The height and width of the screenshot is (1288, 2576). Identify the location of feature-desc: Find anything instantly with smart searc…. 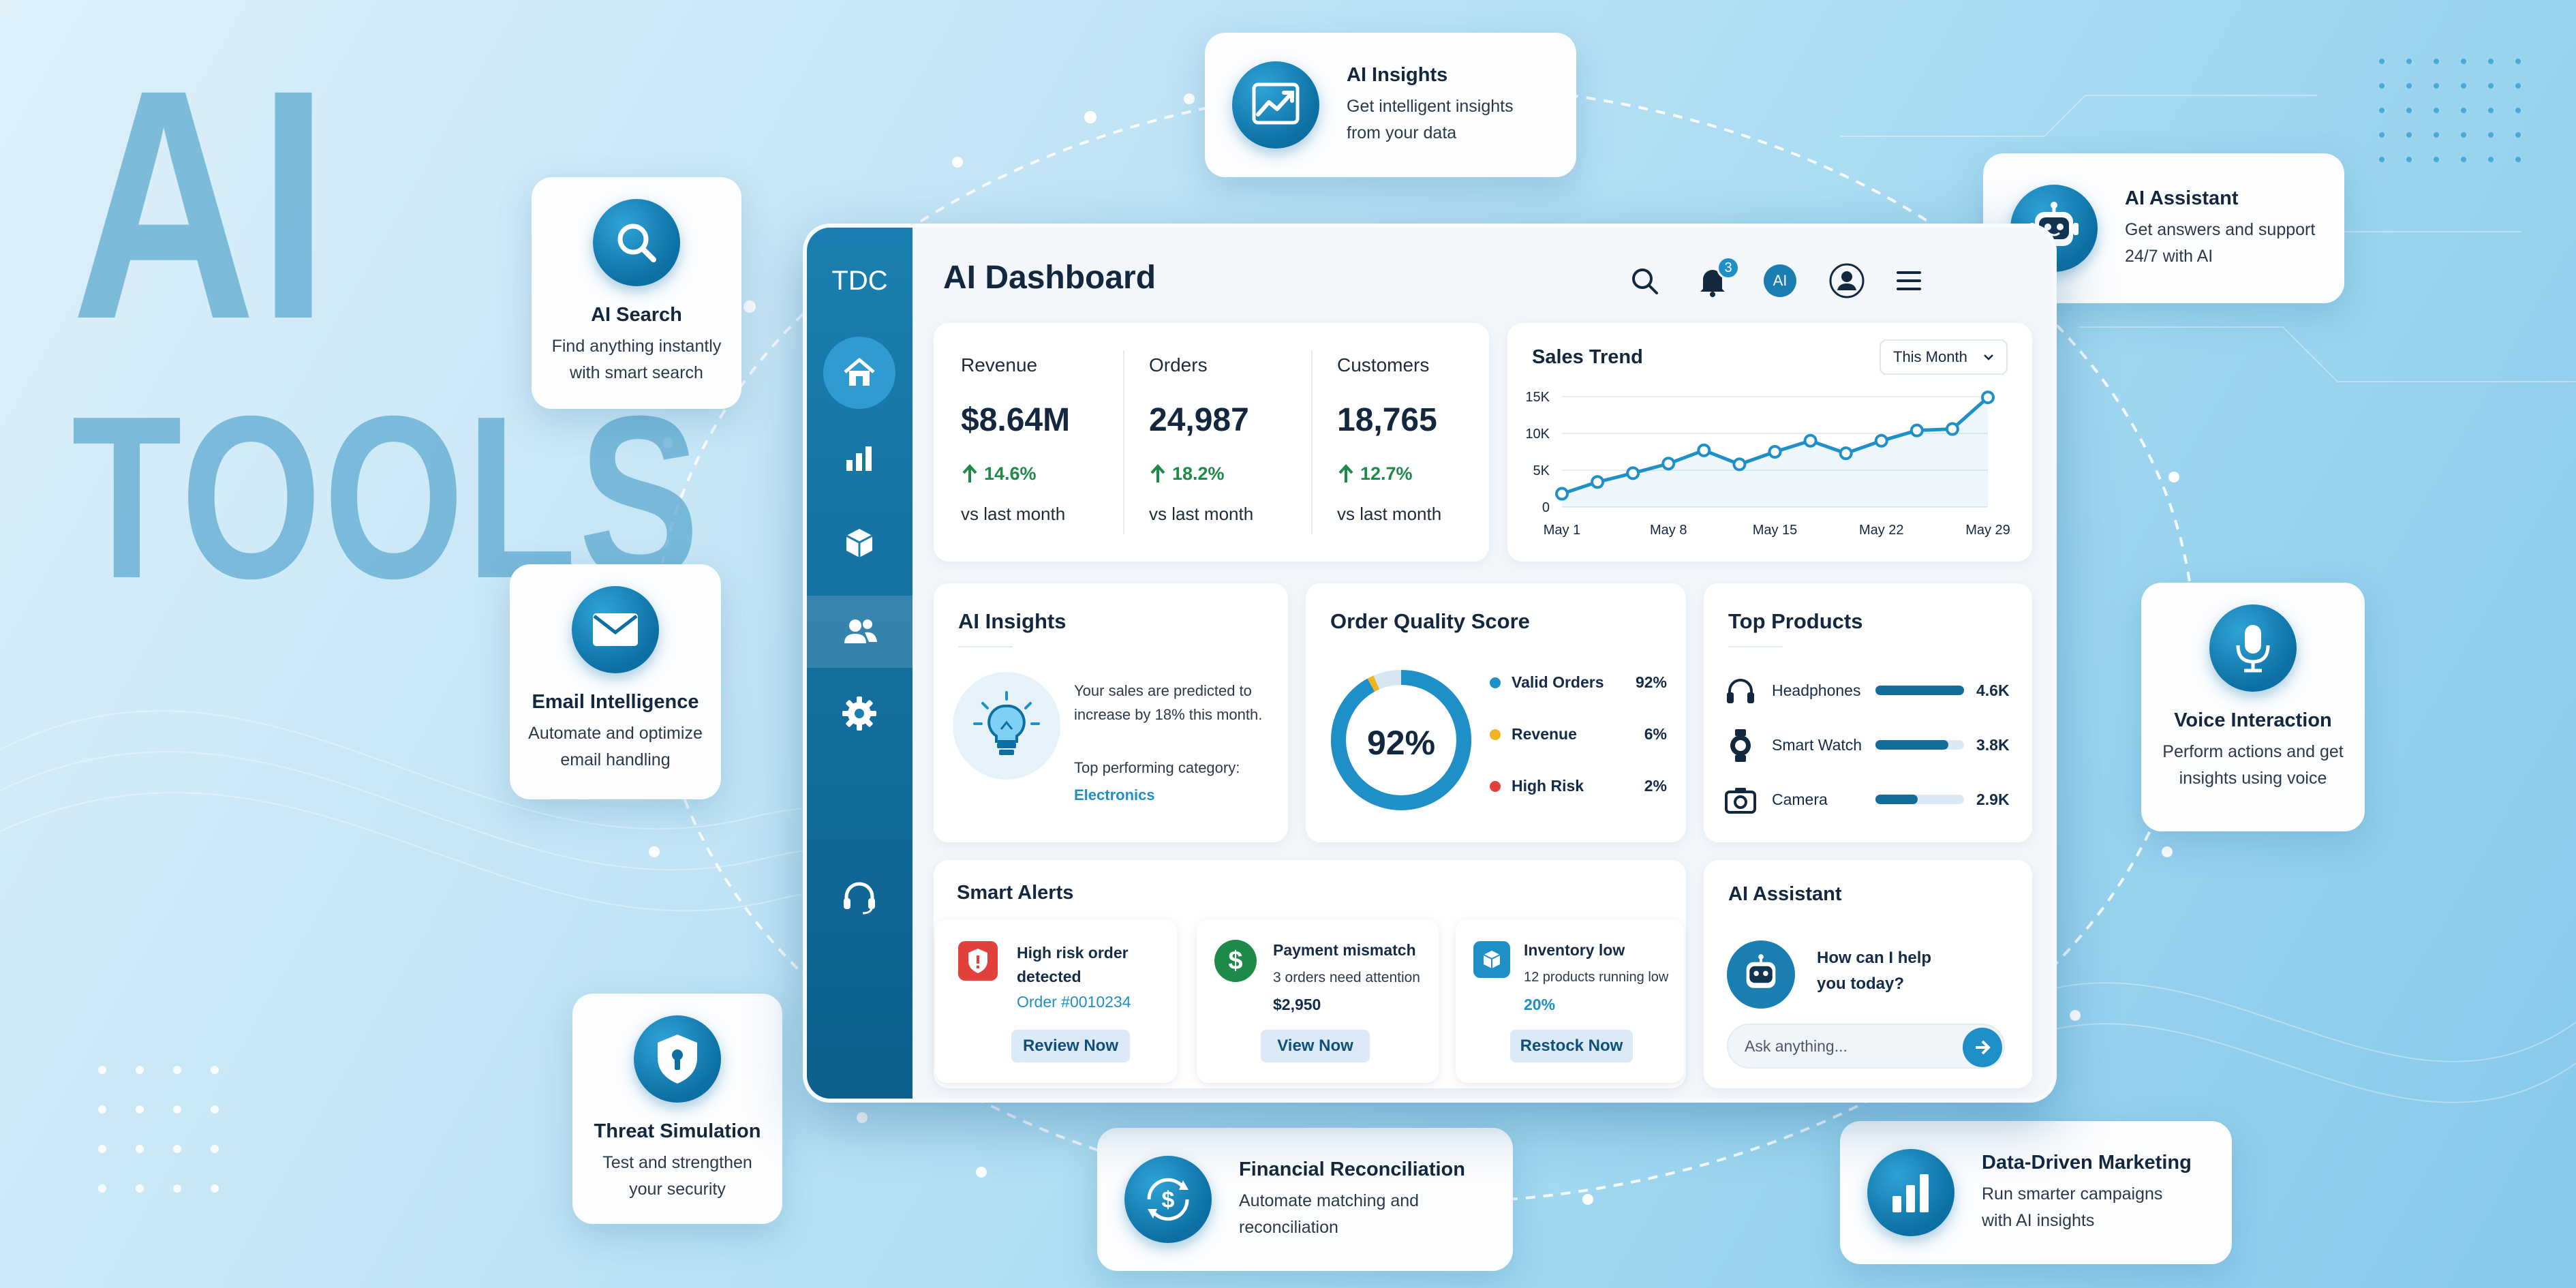
(636, 359).